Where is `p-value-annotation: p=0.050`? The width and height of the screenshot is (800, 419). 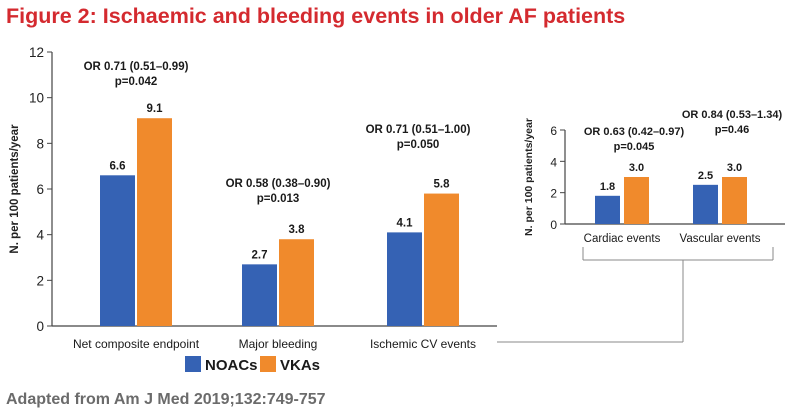 p-value-annotation: p=0.050 is located at coordinates (418, 145).